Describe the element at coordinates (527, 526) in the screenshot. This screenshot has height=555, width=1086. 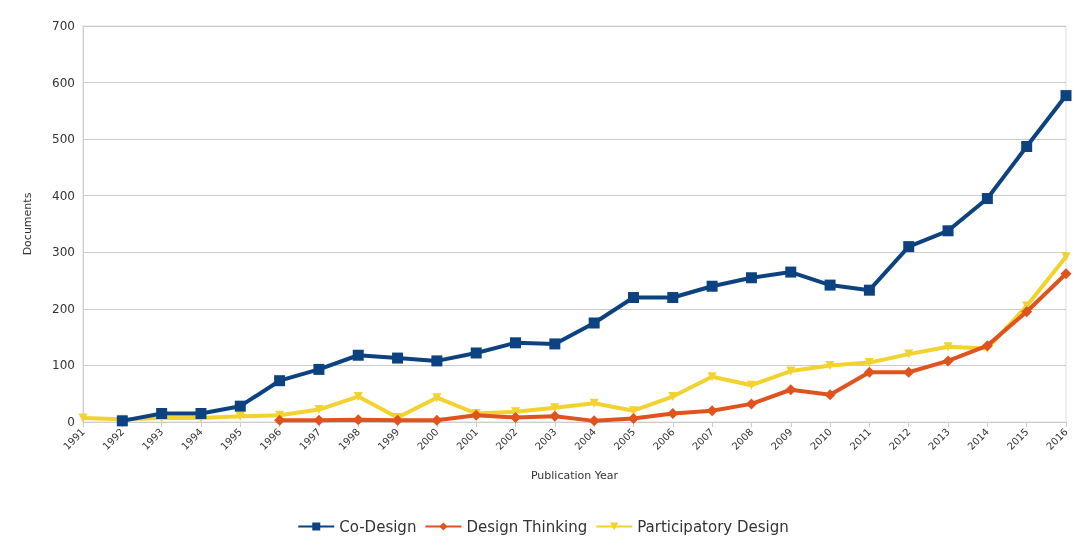
I see `legend-label: Design Thinking` at that location.